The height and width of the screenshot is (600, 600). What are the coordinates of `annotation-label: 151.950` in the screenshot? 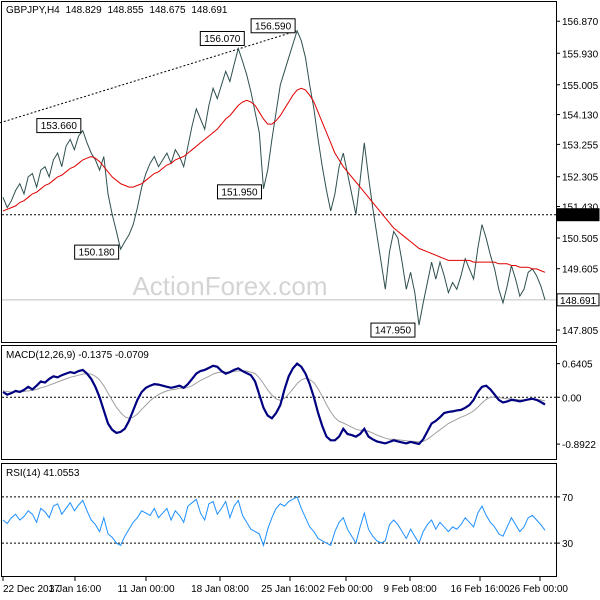 It's located at (239, 192).